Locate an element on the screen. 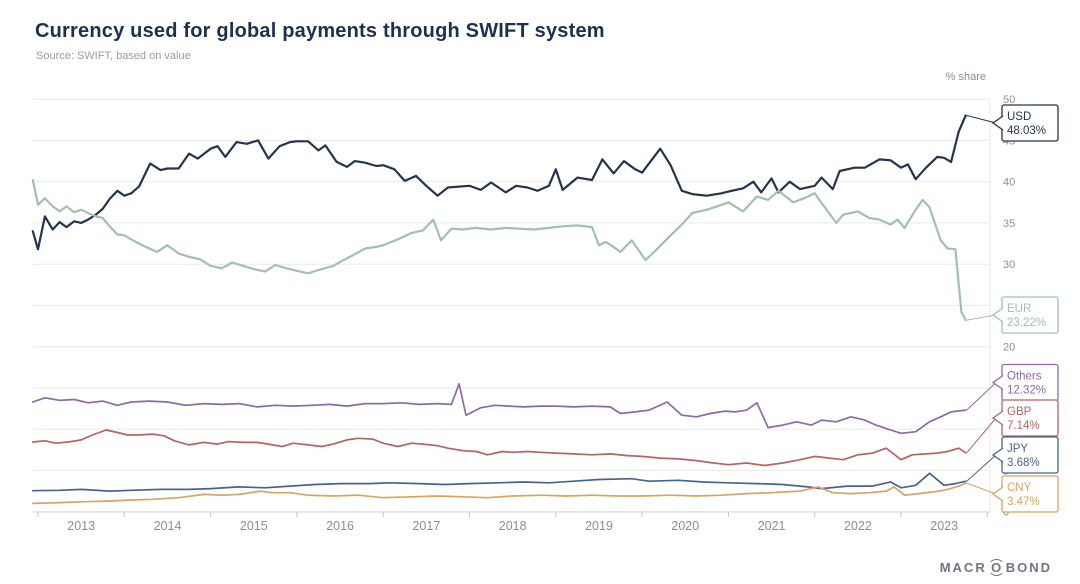 This screenshot has width=1080, height=584. x-tick-label: 2020 is located at coordinates (685, 526).